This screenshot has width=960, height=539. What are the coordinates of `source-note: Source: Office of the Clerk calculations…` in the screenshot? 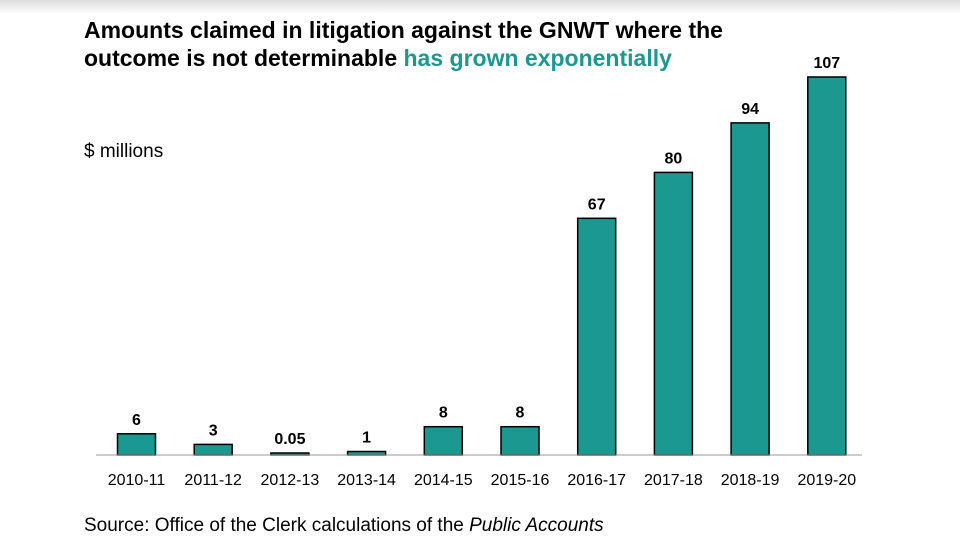 It's located at (344, 526).